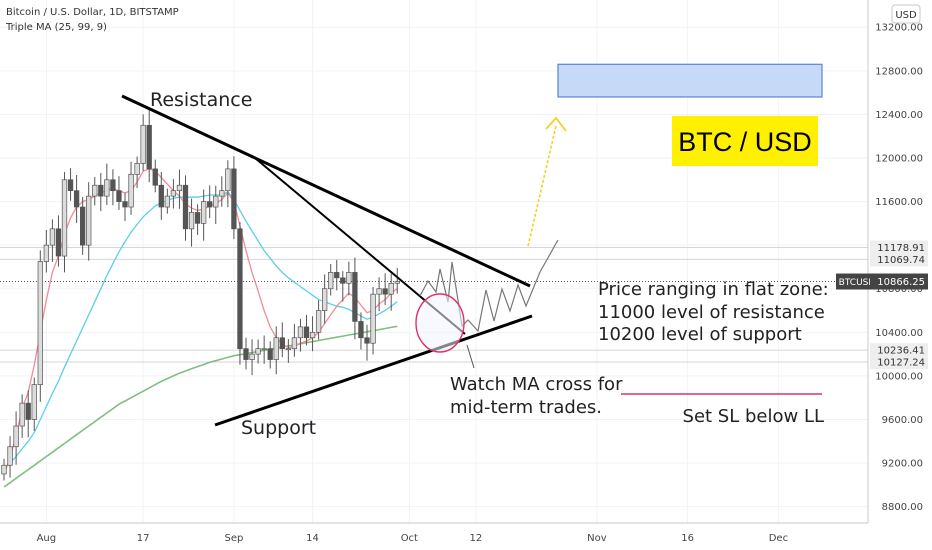  Describe the element at coordinates (409, 538) in the screenshot. I see `x-tick-label: Oct` at that location.